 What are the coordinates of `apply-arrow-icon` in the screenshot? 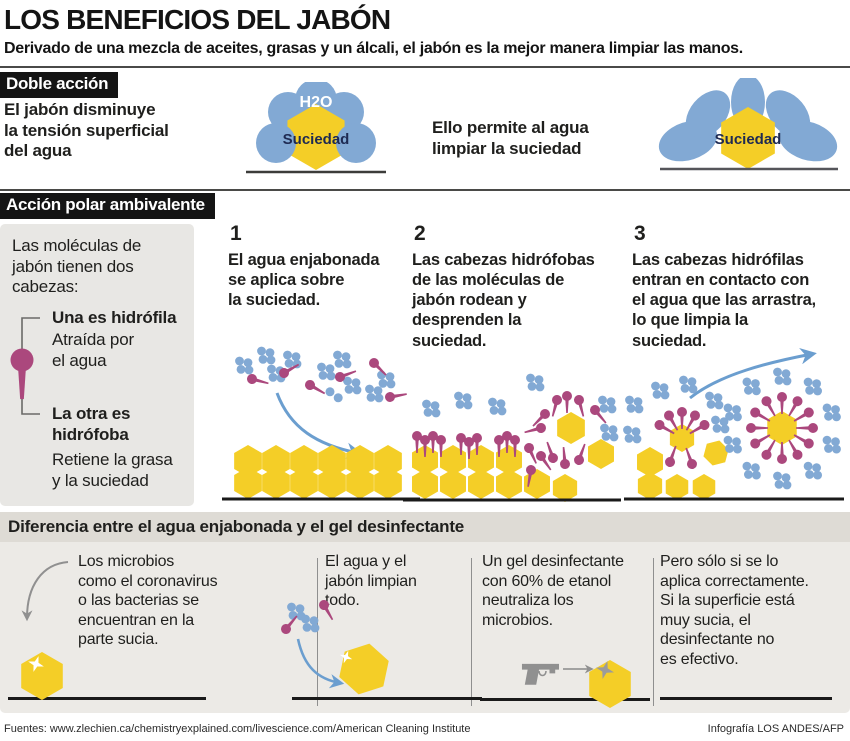 It's located at (319, 425).